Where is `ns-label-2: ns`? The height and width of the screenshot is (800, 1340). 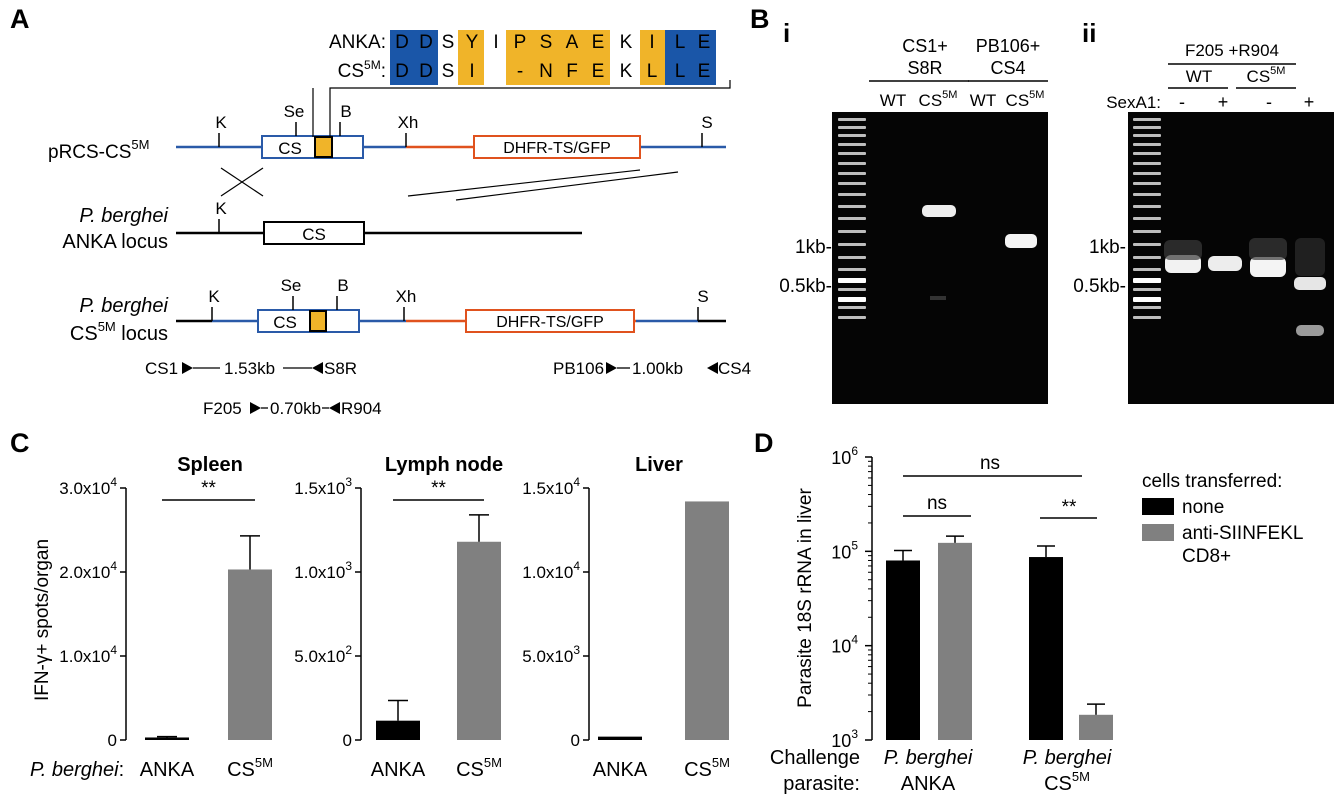 ns-label-2: ns is located at coordinates (937, 503).